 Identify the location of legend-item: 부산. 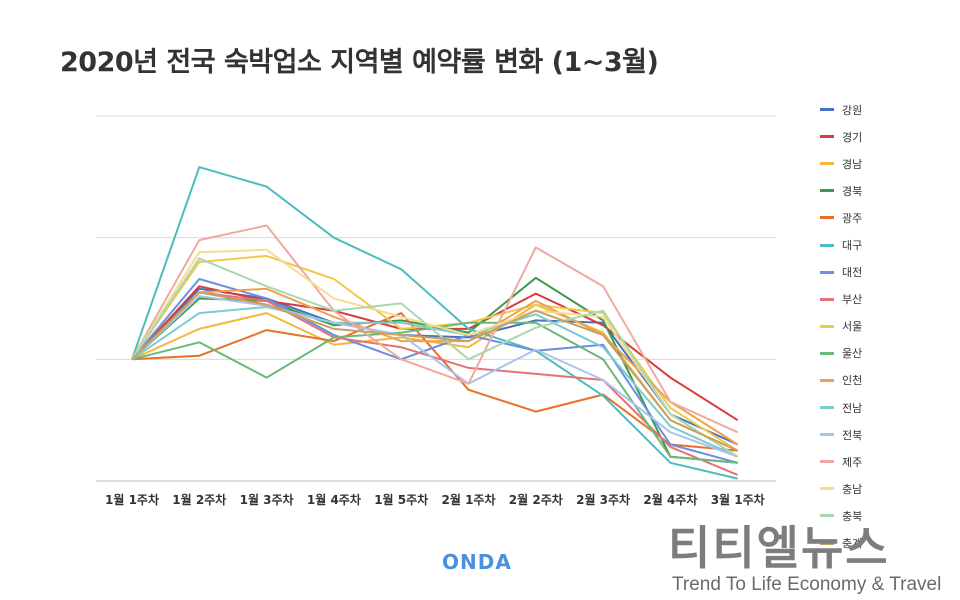
(880, 299).